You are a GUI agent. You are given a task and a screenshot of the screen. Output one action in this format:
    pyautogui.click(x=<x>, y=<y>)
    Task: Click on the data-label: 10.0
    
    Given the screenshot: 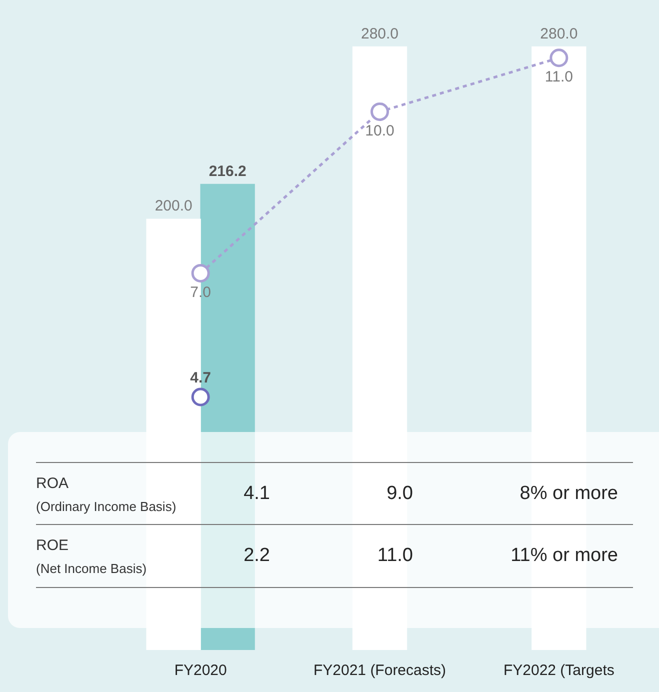 What is the action you would take?
    pyautogui.click(x=379, y=131)
    